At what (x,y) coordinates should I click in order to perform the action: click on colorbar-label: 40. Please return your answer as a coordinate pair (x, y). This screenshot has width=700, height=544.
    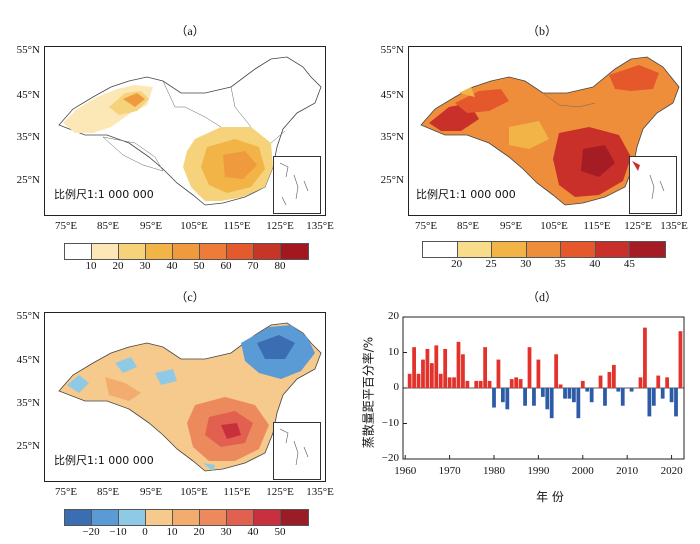
    Looking at the image, I should click on (253, 532).